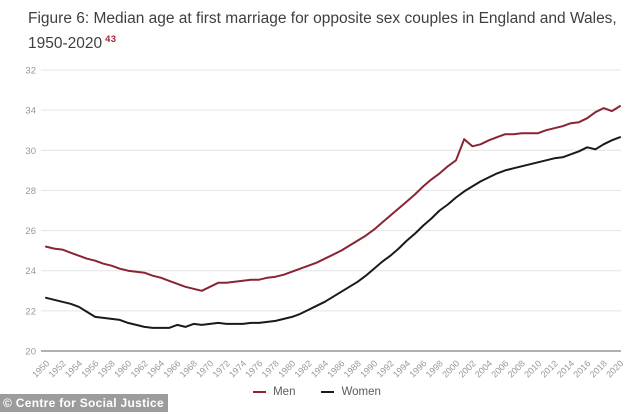 This screenshot has height=412, width=634. Describe the element at coordinates (73, 368) in the screenshot. I see `x-tick-label: 1954` at that location.